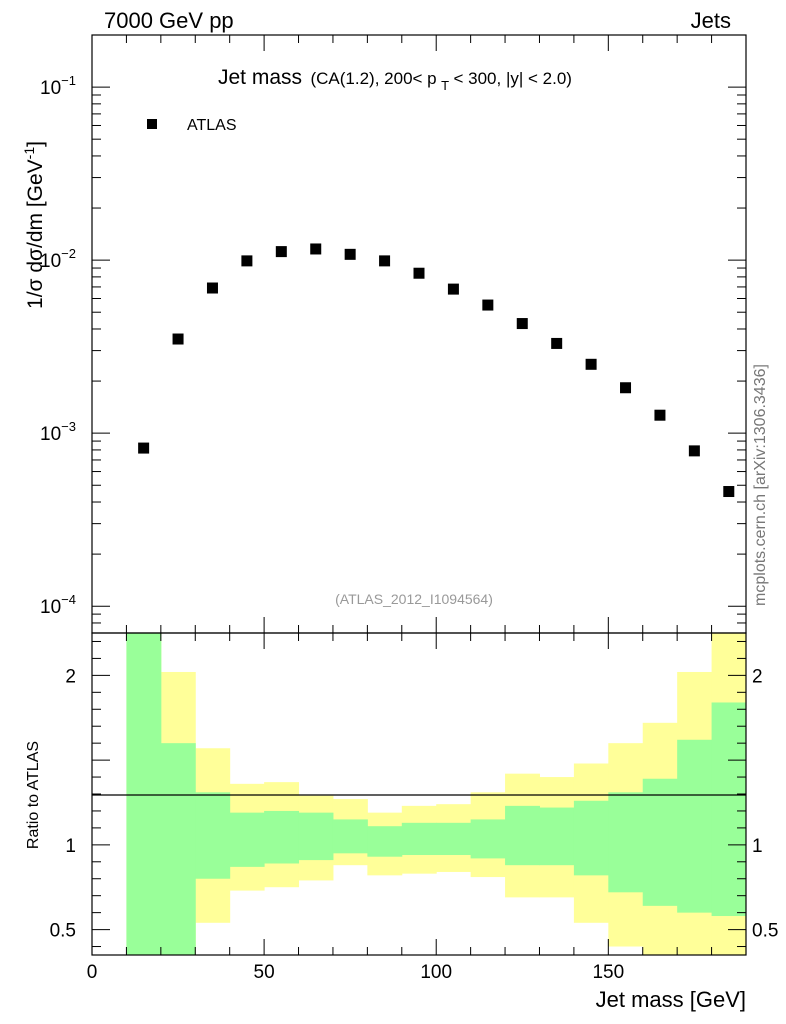 The height and width of the screenshot is (1024, 786). I want to click on main-y-tick-label: 10⁻¹, so click(58, 86).